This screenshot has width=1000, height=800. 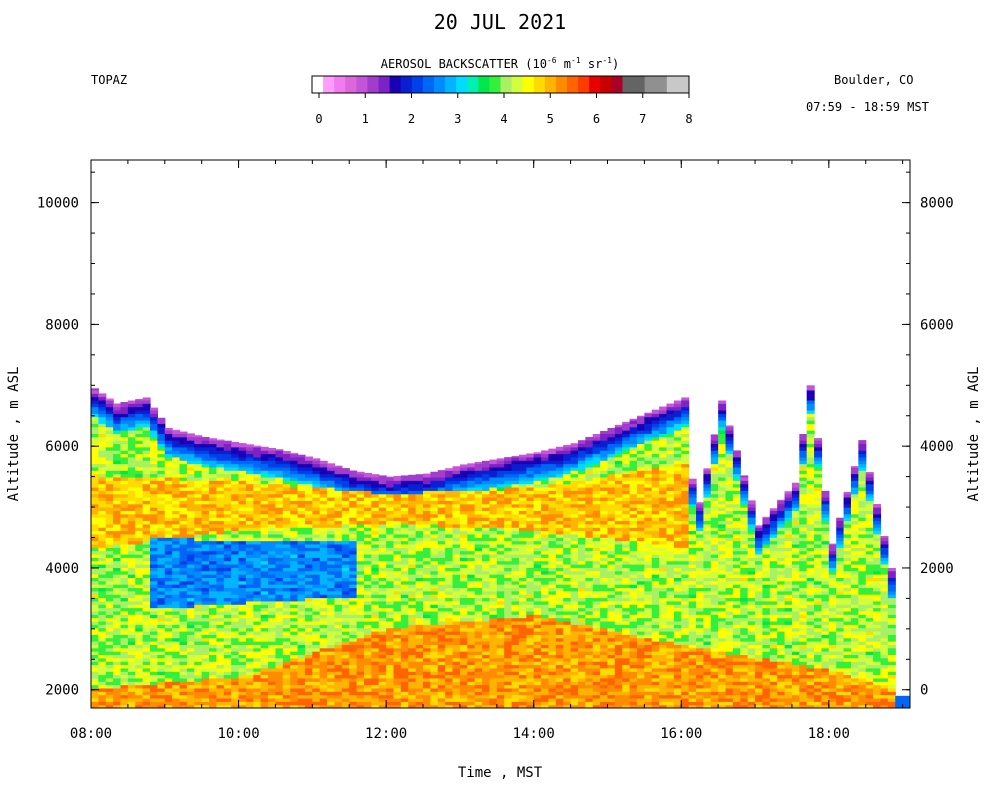 I want to click on chart-title: 20 JUL 2021, so click(x=500, y=22).